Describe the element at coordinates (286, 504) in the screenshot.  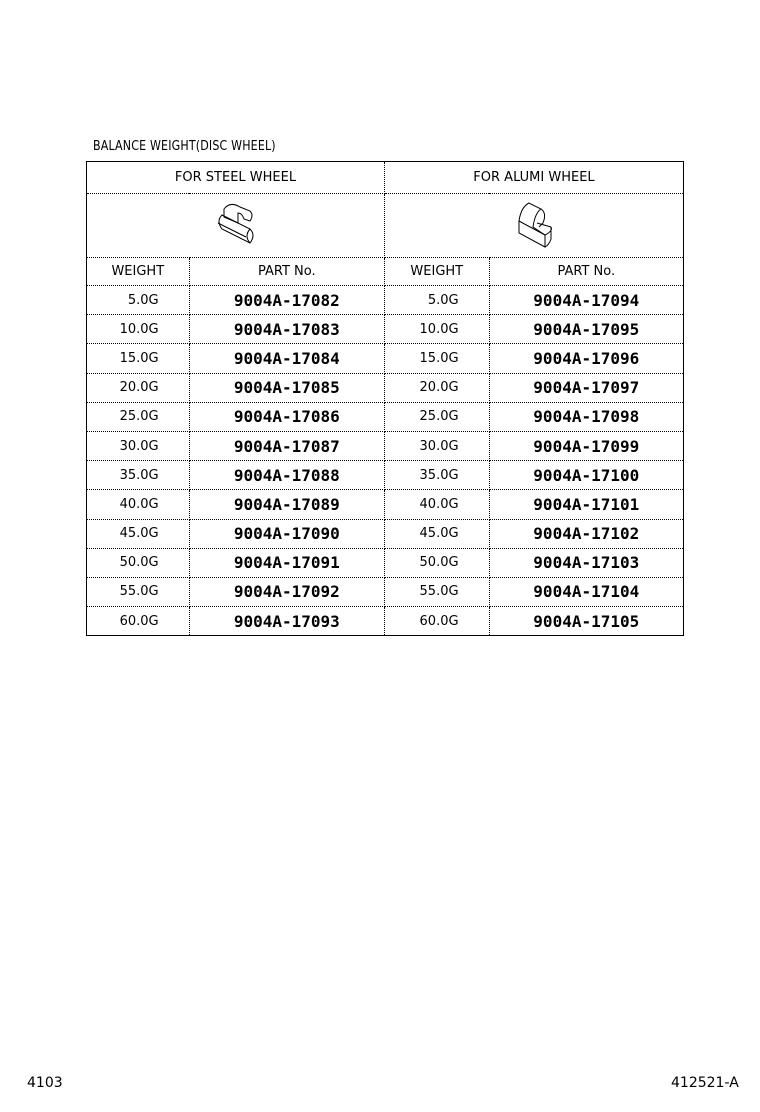
I see `part-number-cell: 9004A-17089` at that location.